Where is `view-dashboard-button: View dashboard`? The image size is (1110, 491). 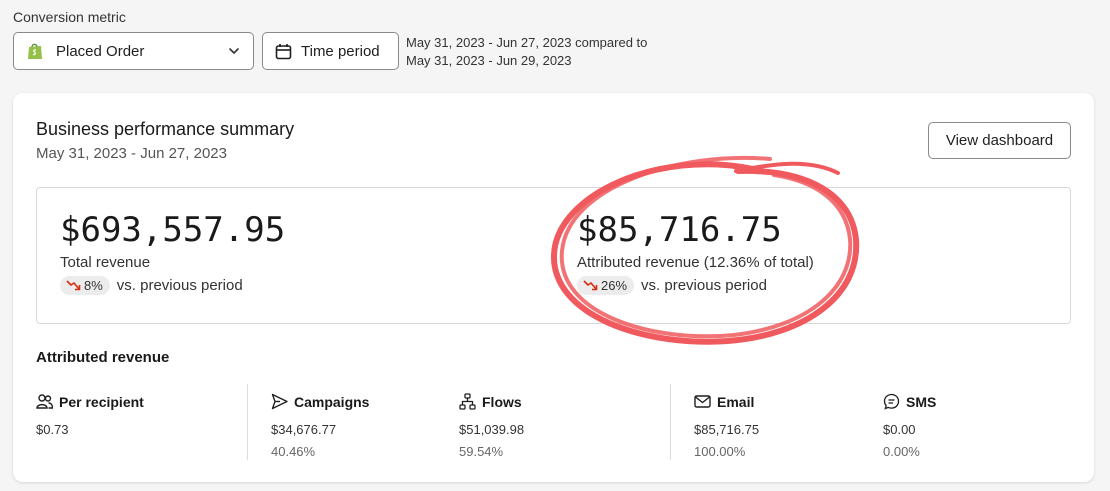 view-dashboard-button: View dashboard is located at coordinates (999, 140).